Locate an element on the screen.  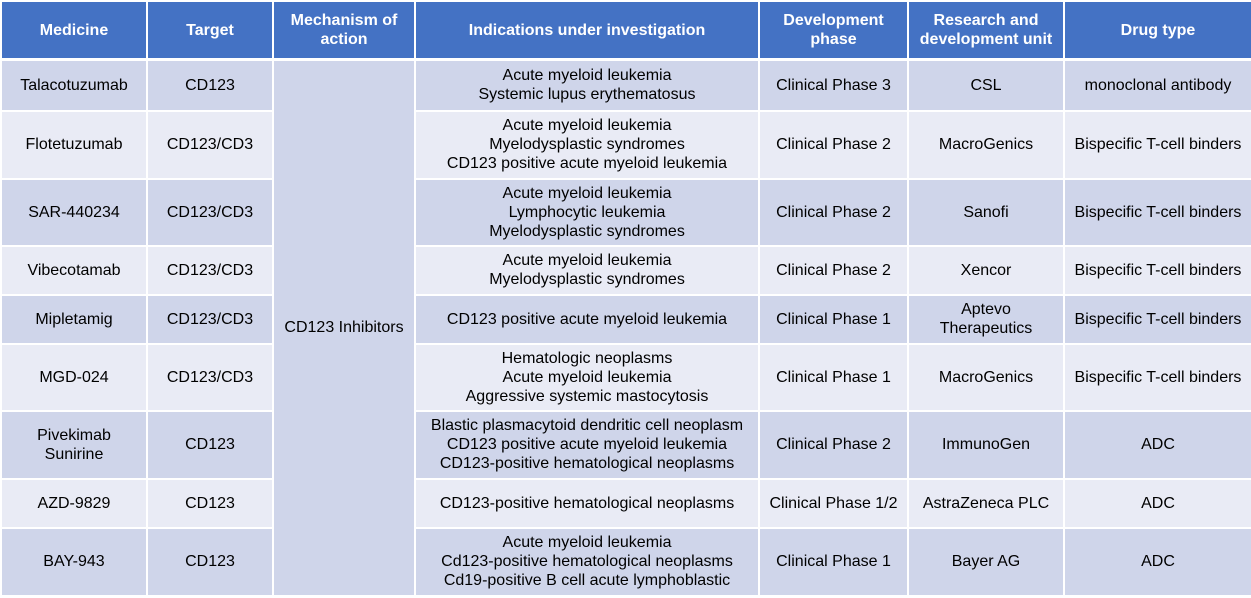
table-cell: SAR-440234 is located at coordinates (74, 212).